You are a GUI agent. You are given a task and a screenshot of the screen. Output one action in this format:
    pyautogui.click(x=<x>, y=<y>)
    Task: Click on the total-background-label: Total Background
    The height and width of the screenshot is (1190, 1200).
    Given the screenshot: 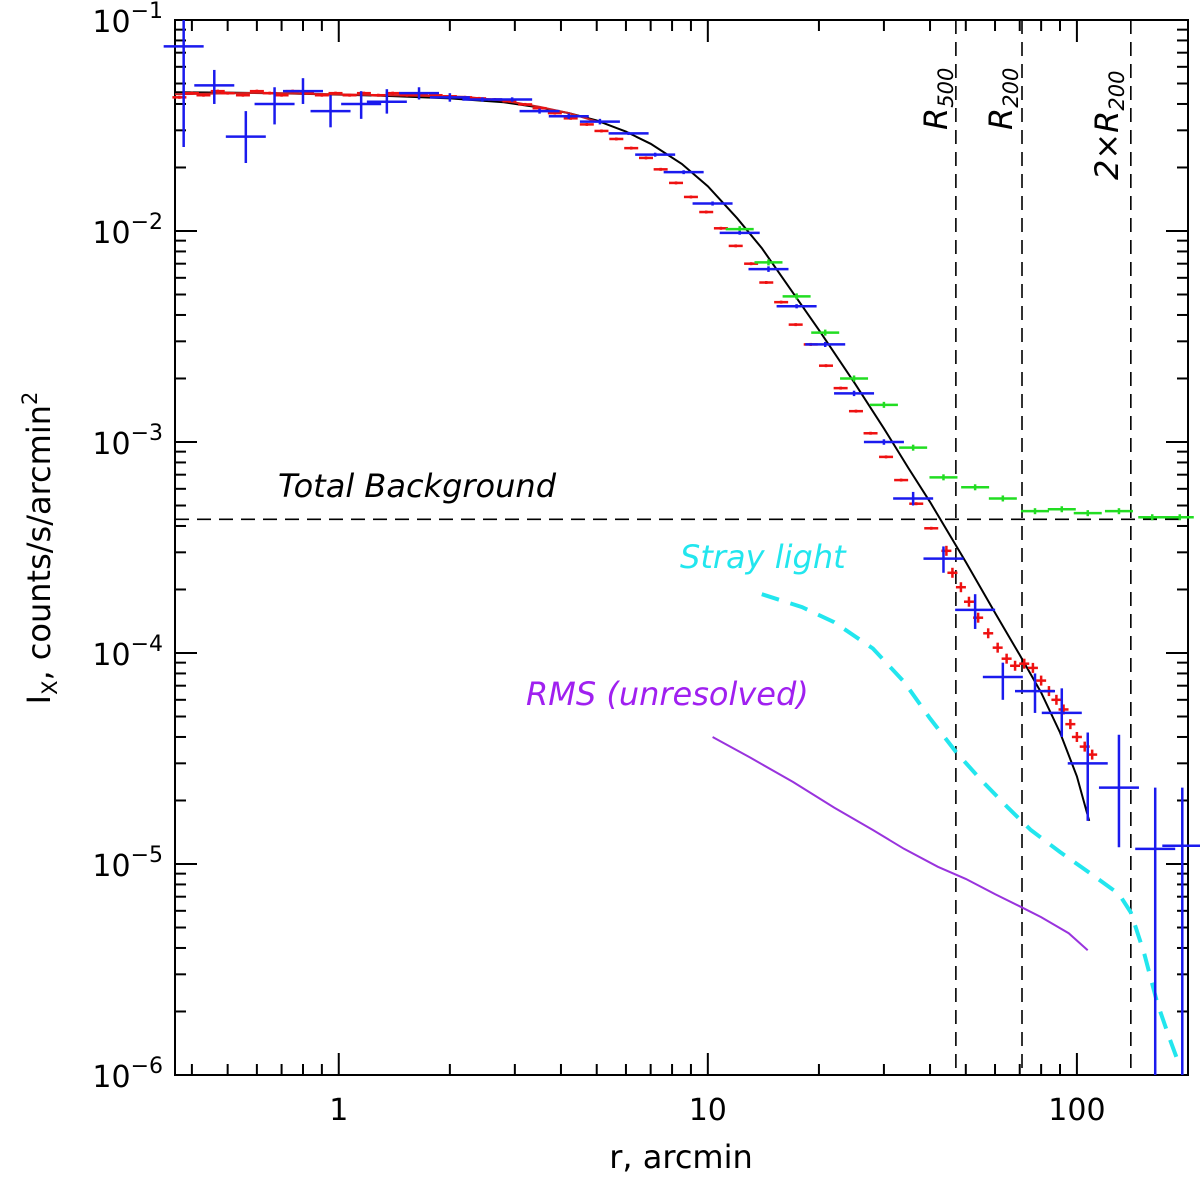 What is the action you would take?
    pyautogui.click(x=417, y=486)
    